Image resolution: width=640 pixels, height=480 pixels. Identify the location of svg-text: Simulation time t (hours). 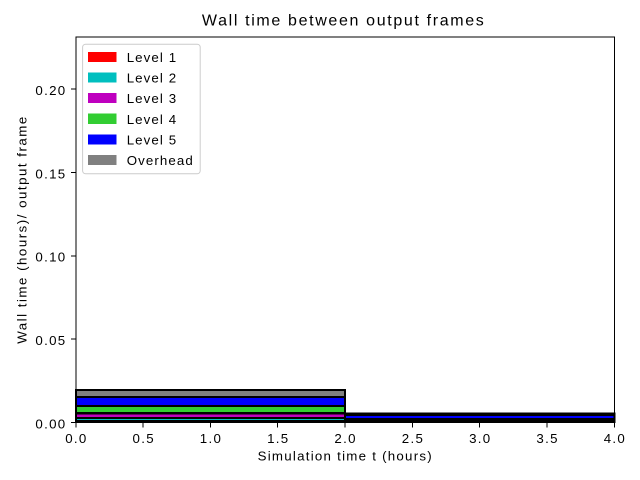
(345, 455).